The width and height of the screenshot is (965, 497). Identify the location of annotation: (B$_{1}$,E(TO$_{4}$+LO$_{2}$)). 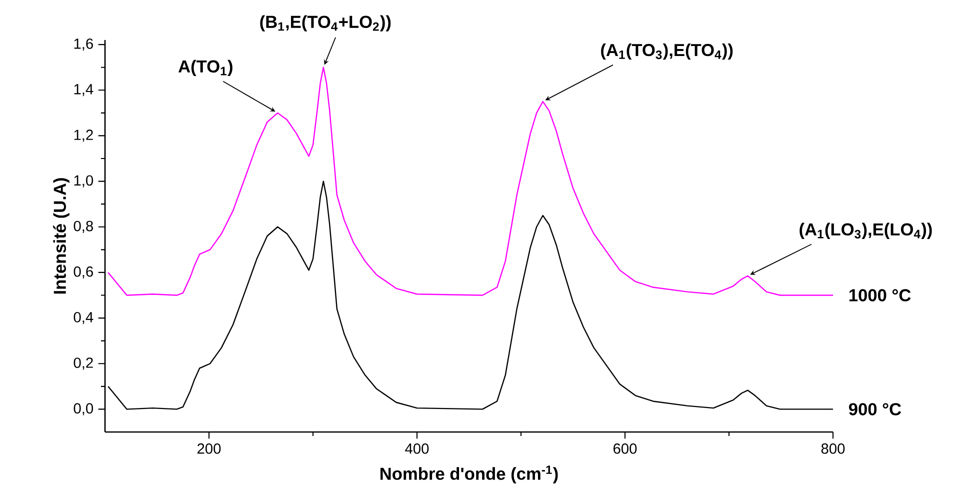
(325, 23).